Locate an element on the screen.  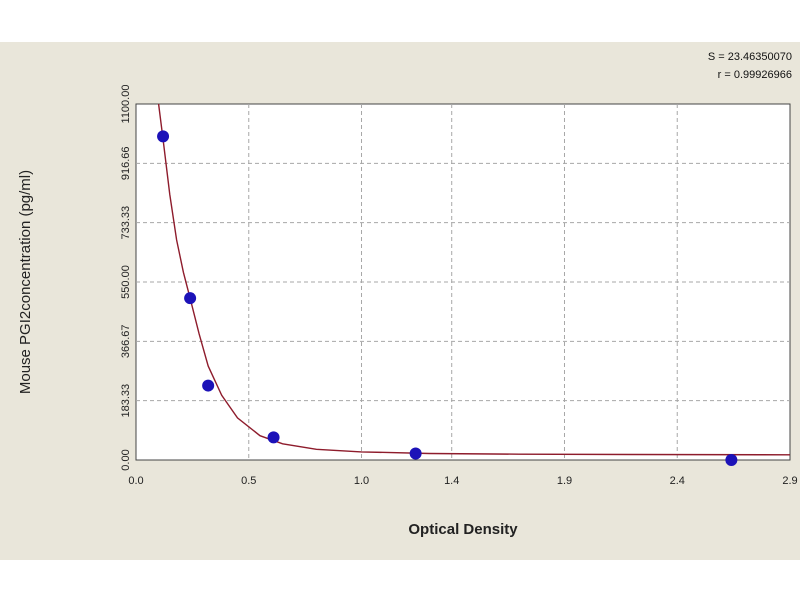
x-tick-label: 2.4 is located at coordinates (677, 481).